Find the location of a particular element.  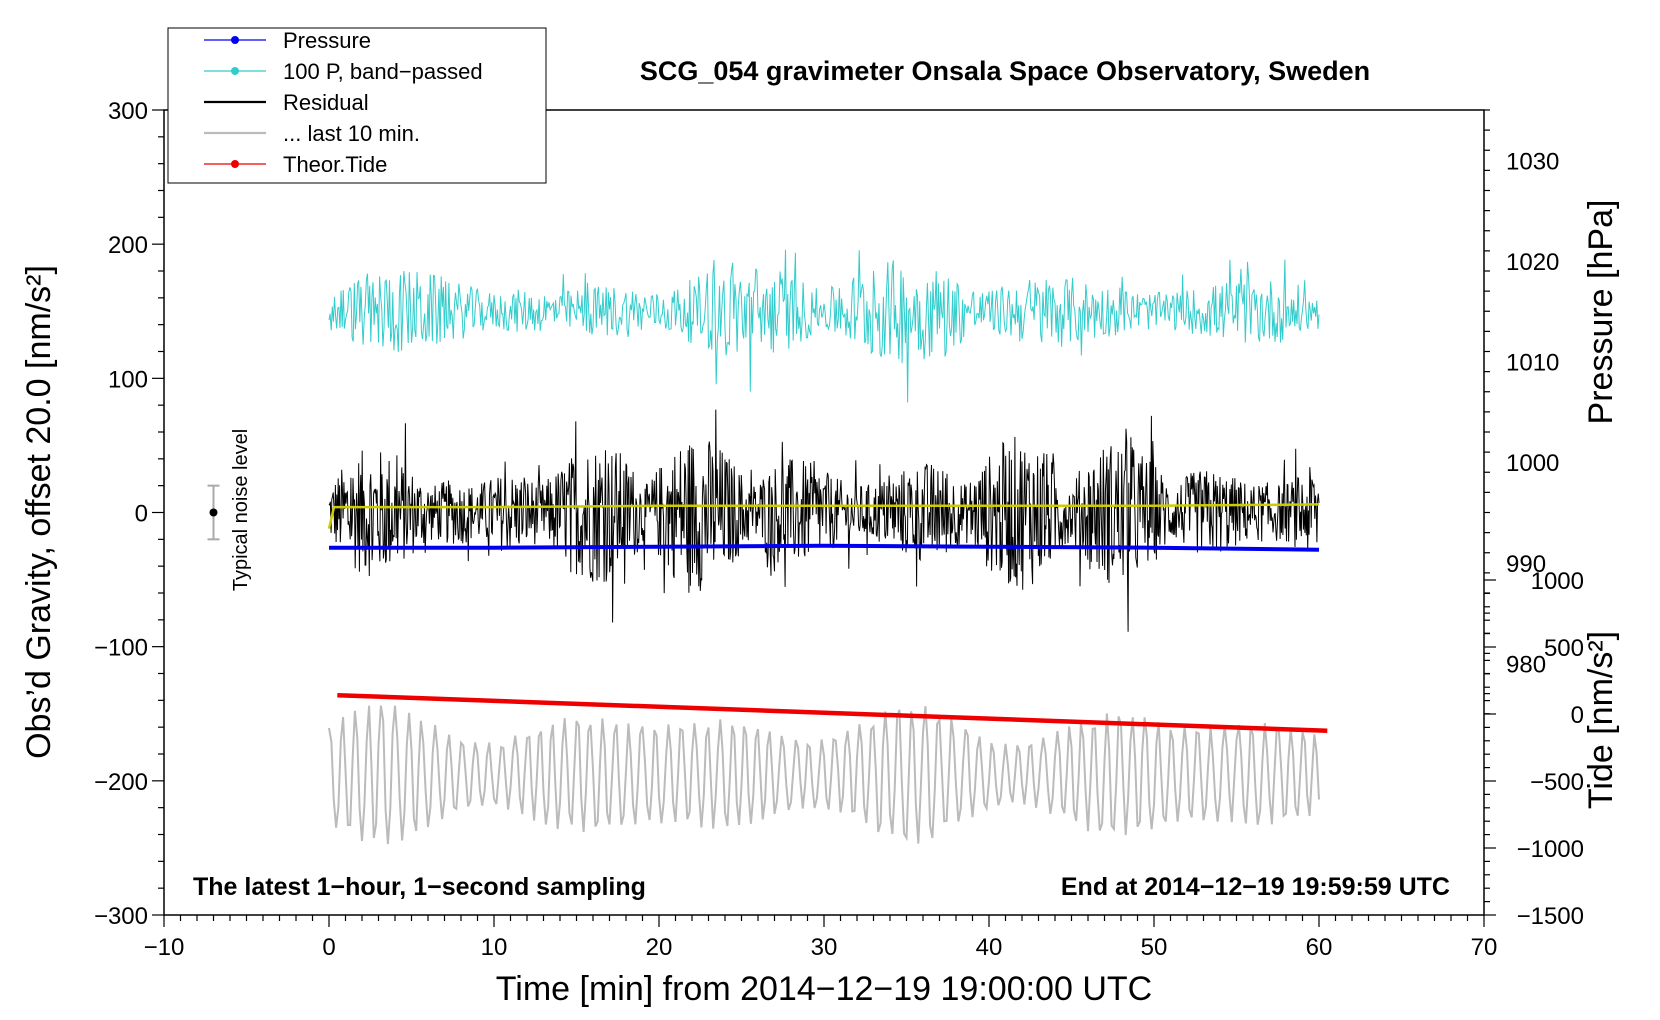

residual-smoothed-series-line is located at coordinates (823, 516).